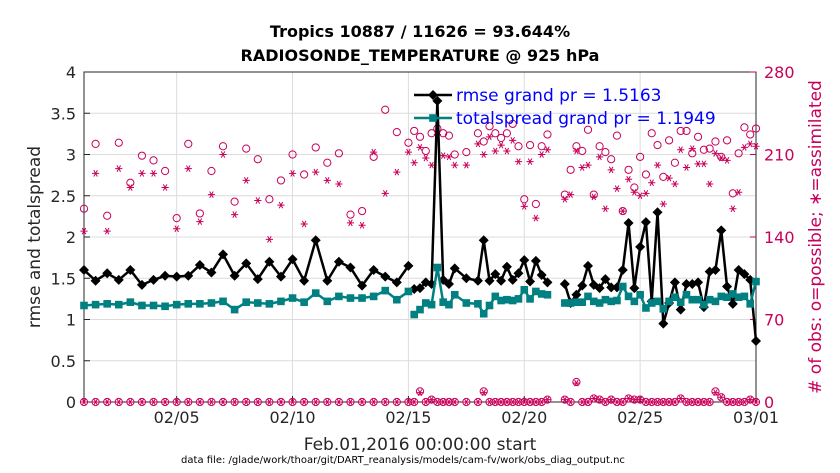 This screenshot has width=840, height=473. Describe the element at coordinates (640, 417) in the screenshot. I see `x-tick-label: 02/25` at that location.